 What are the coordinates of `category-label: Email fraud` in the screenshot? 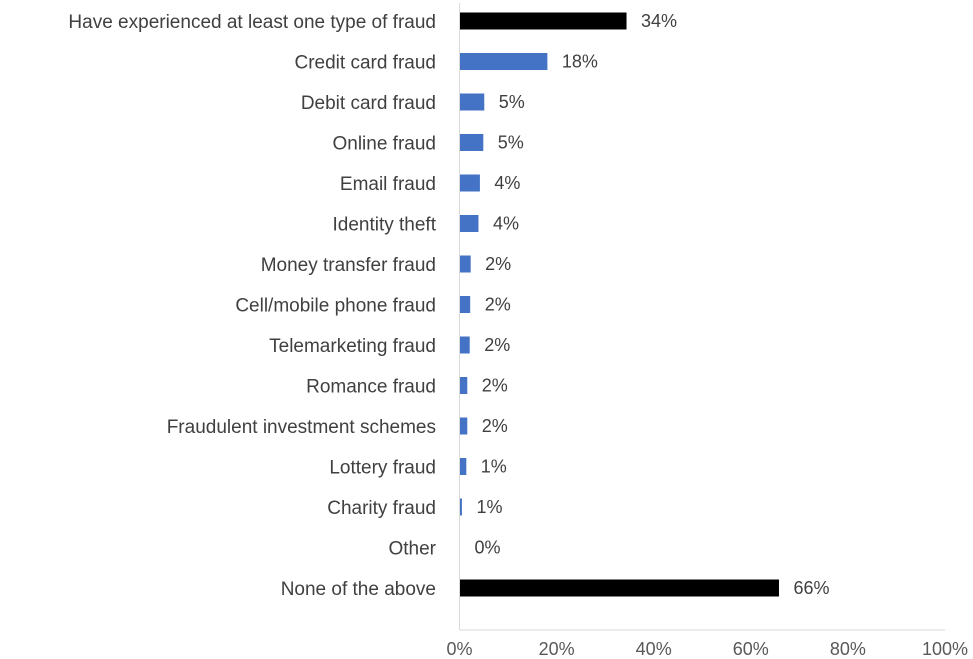 It's located at (388, 184).